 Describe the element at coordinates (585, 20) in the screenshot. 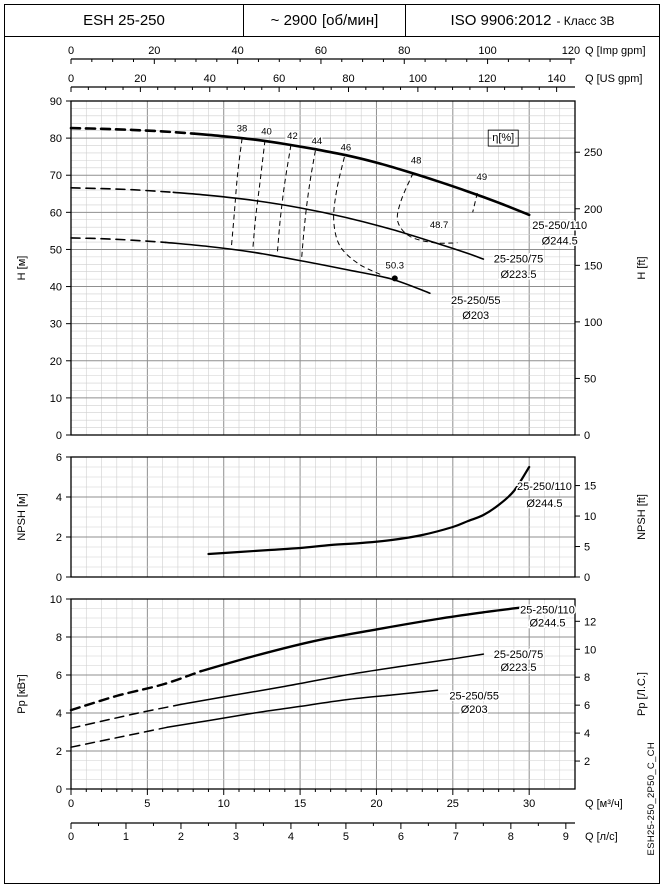

I see `standard-class: - Класс 3В` at that location.